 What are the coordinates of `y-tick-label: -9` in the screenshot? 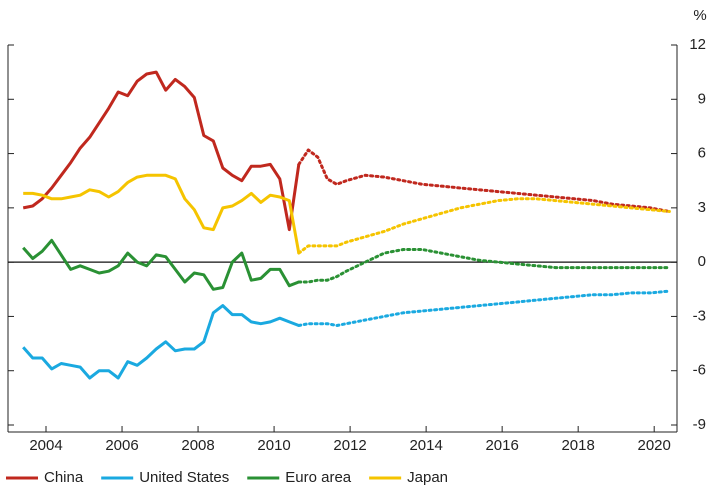 It's located at (699, 424).